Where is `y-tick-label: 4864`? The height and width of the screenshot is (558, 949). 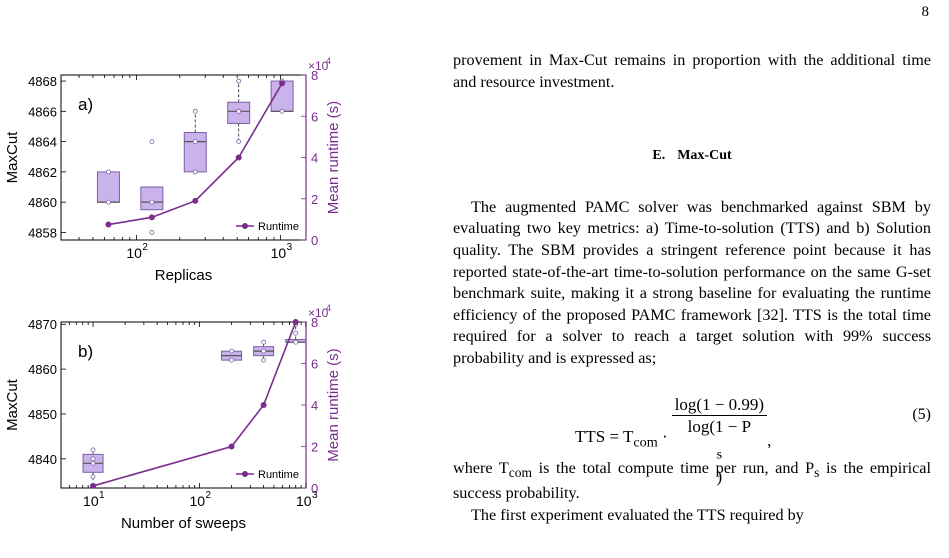 y-tick-label: 4864 is located at coordinates (42, 142).